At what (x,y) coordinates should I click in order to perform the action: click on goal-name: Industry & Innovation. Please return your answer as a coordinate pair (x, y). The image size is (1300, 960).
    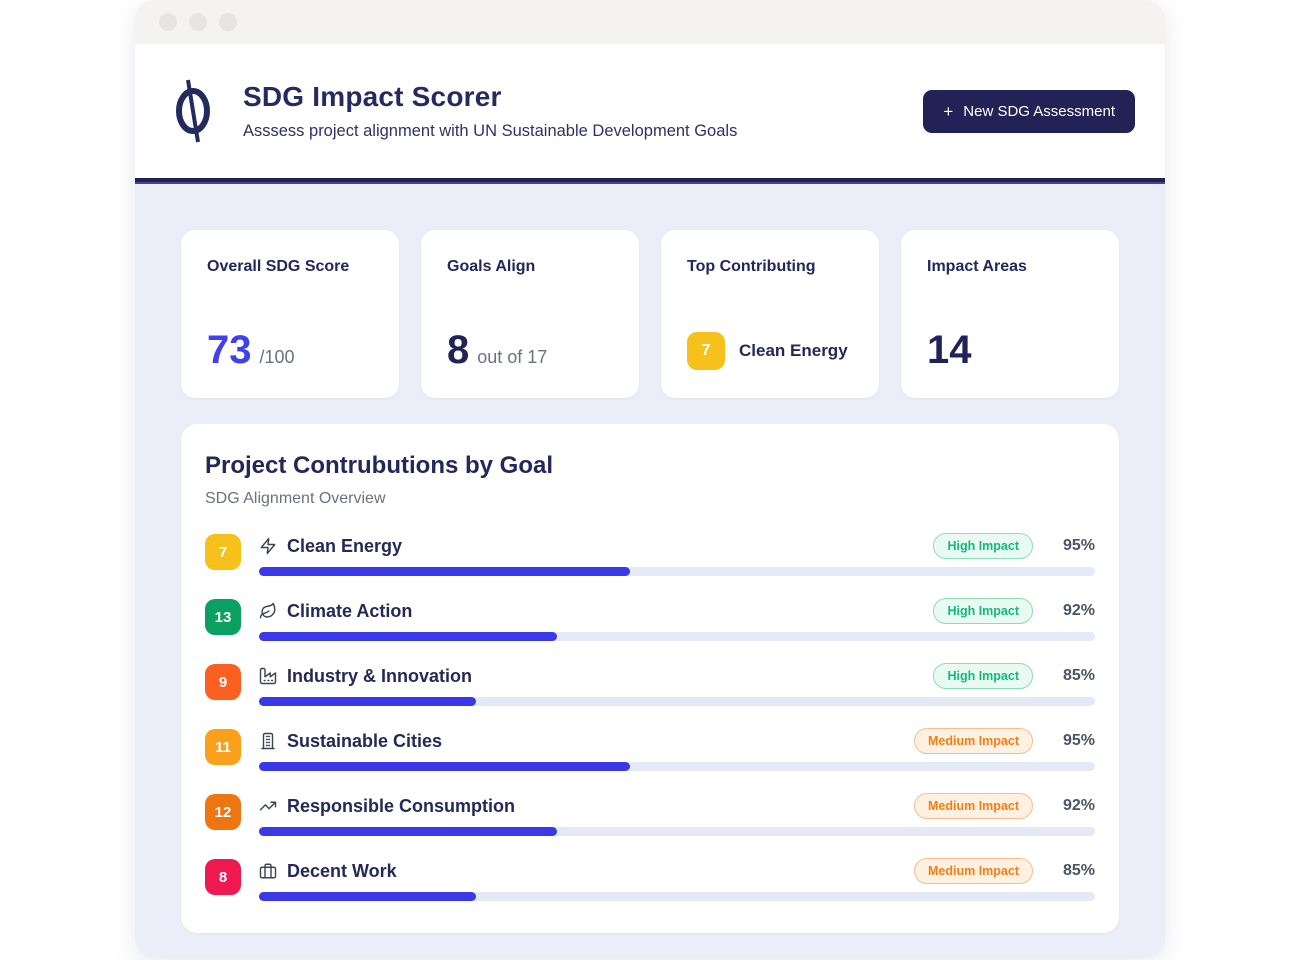
    Looking at the image, I should click on (380, 675).